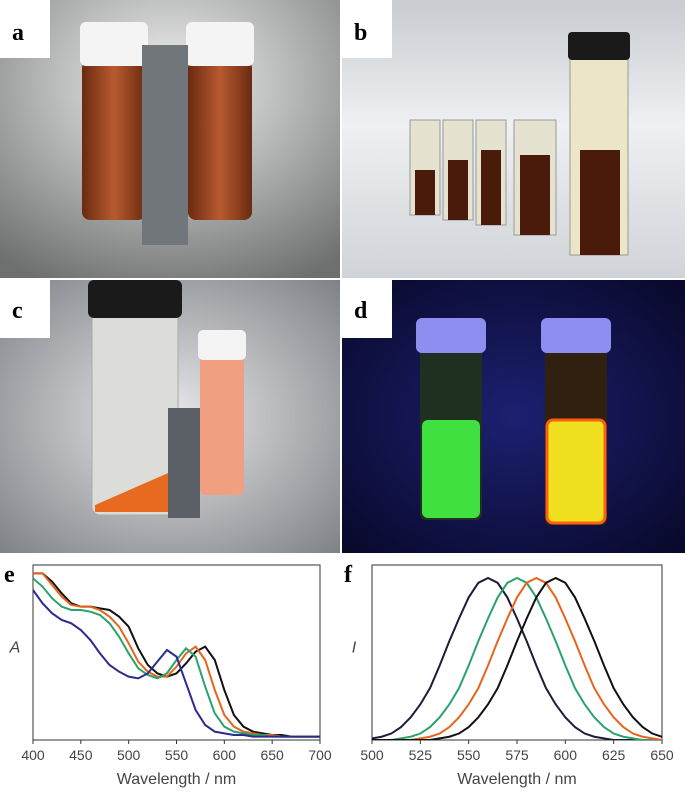 The width and height of the screenshot is (685, 797). Describe the element at coordinates (81, 755) in the screenshot. I see `x-tick-label: 450` at that location.